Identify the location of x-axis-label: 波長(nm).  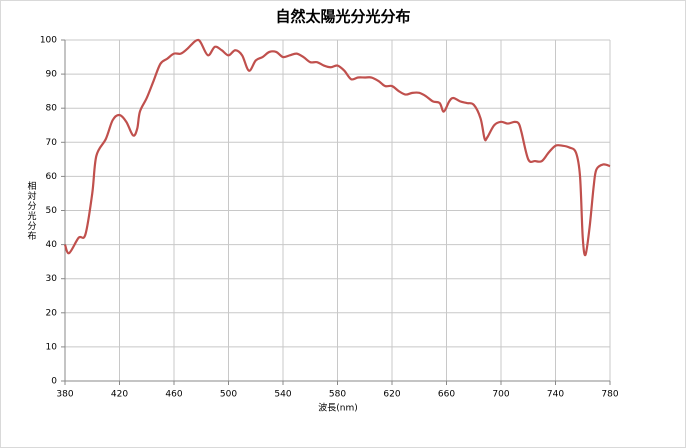
(338, 408).